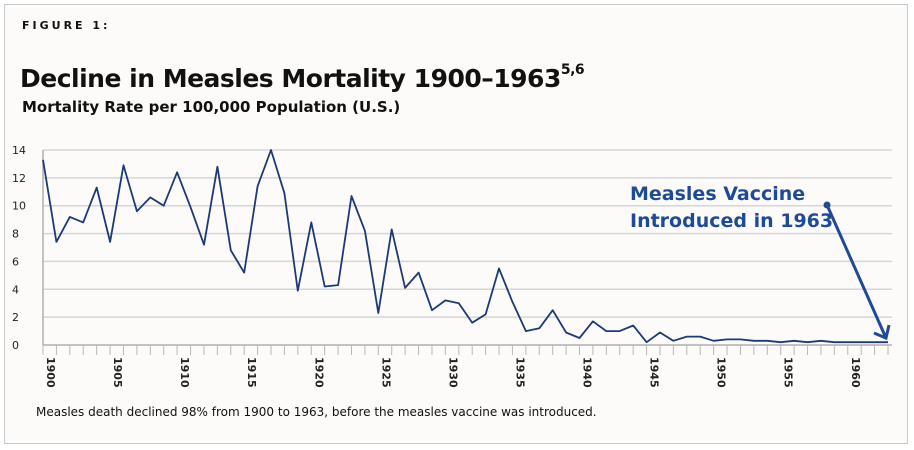  What do you see at coordinates (452, 372) in the screenshot?
I see `x-tick-label: 1930` at bounding box center [452, 372].